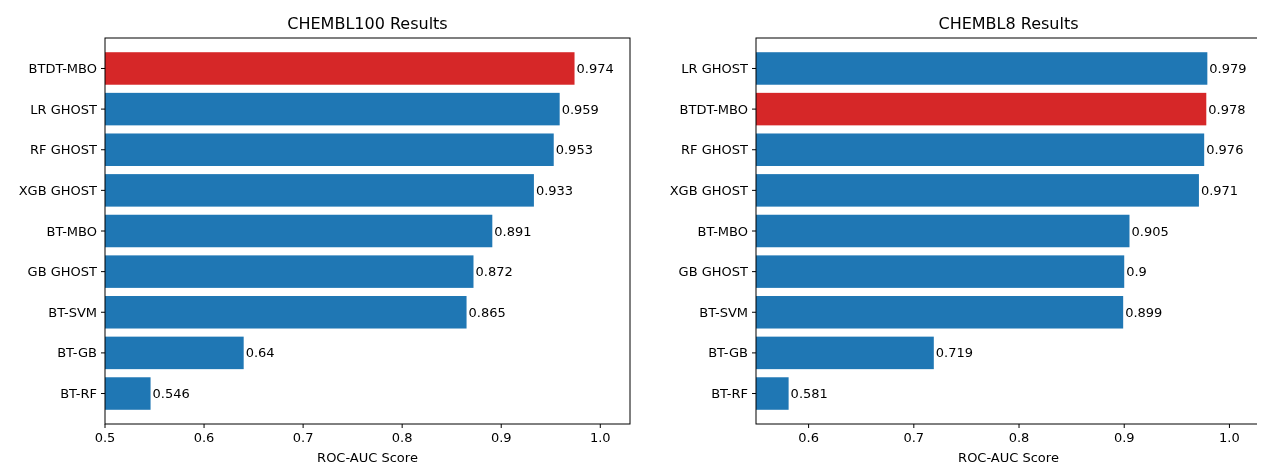 This screenshot has height=474, width=1273. Describe the element at coordinates (105, 437) in the screenshot. I see `x-tick-label: 0.5` at that location.